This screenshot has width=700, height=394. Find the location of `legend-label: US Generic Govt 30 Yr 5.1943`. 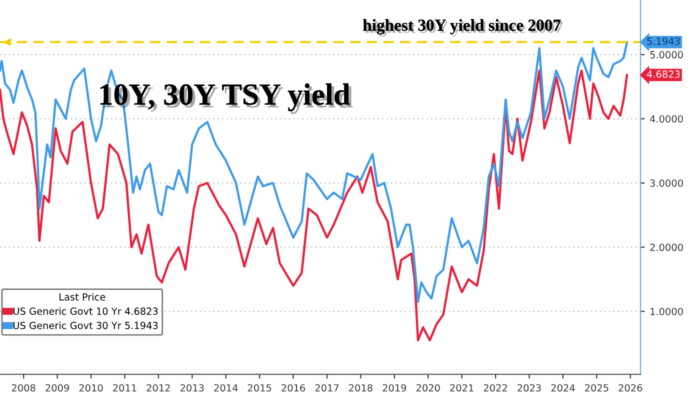

legend-label: US Generic Govt 30 Yr 5.1943 is located at coordinates (85, 326).